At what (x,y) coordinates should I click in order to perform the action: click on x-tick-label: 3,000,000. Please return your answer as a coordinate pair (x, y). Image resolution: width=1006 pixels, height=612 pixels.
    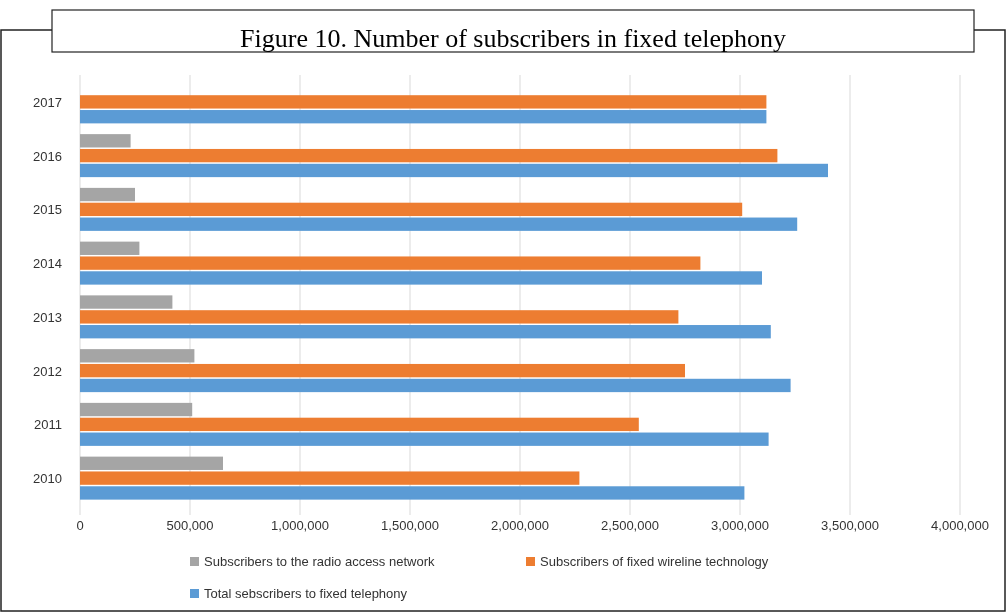
    Looking at the image, I should click on (740, 525).